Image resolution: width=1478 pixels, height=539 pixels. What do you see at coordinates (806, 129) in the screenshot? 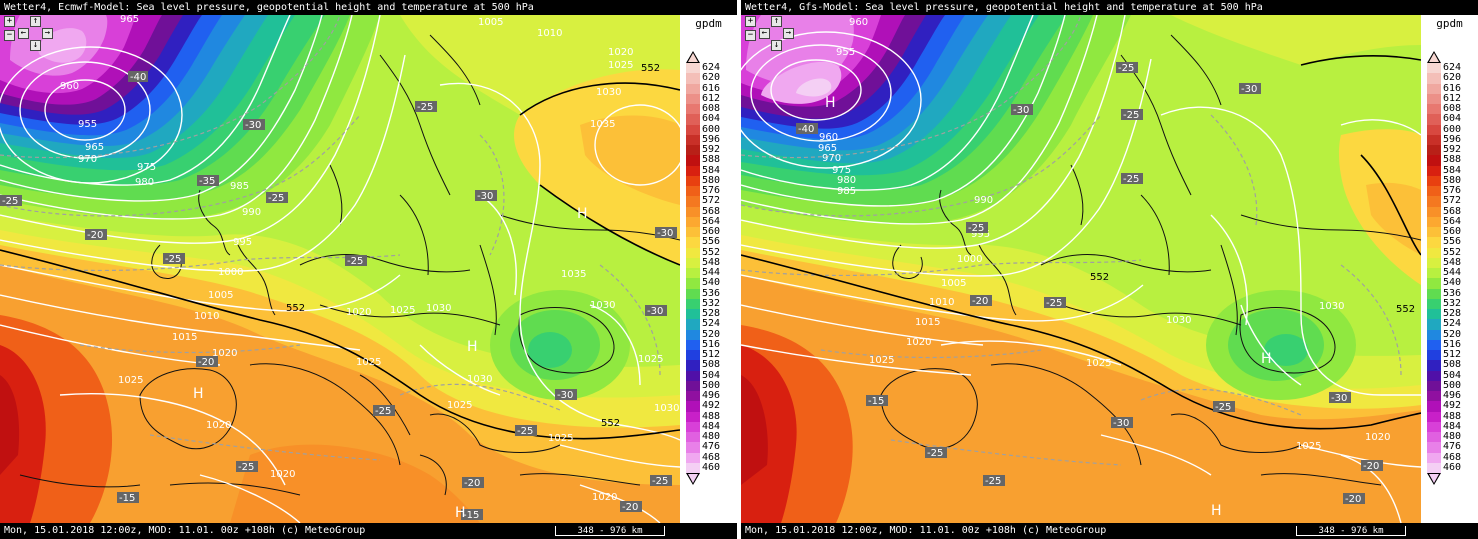
I see `temp-label: -40` at bounding box center [806, 129].